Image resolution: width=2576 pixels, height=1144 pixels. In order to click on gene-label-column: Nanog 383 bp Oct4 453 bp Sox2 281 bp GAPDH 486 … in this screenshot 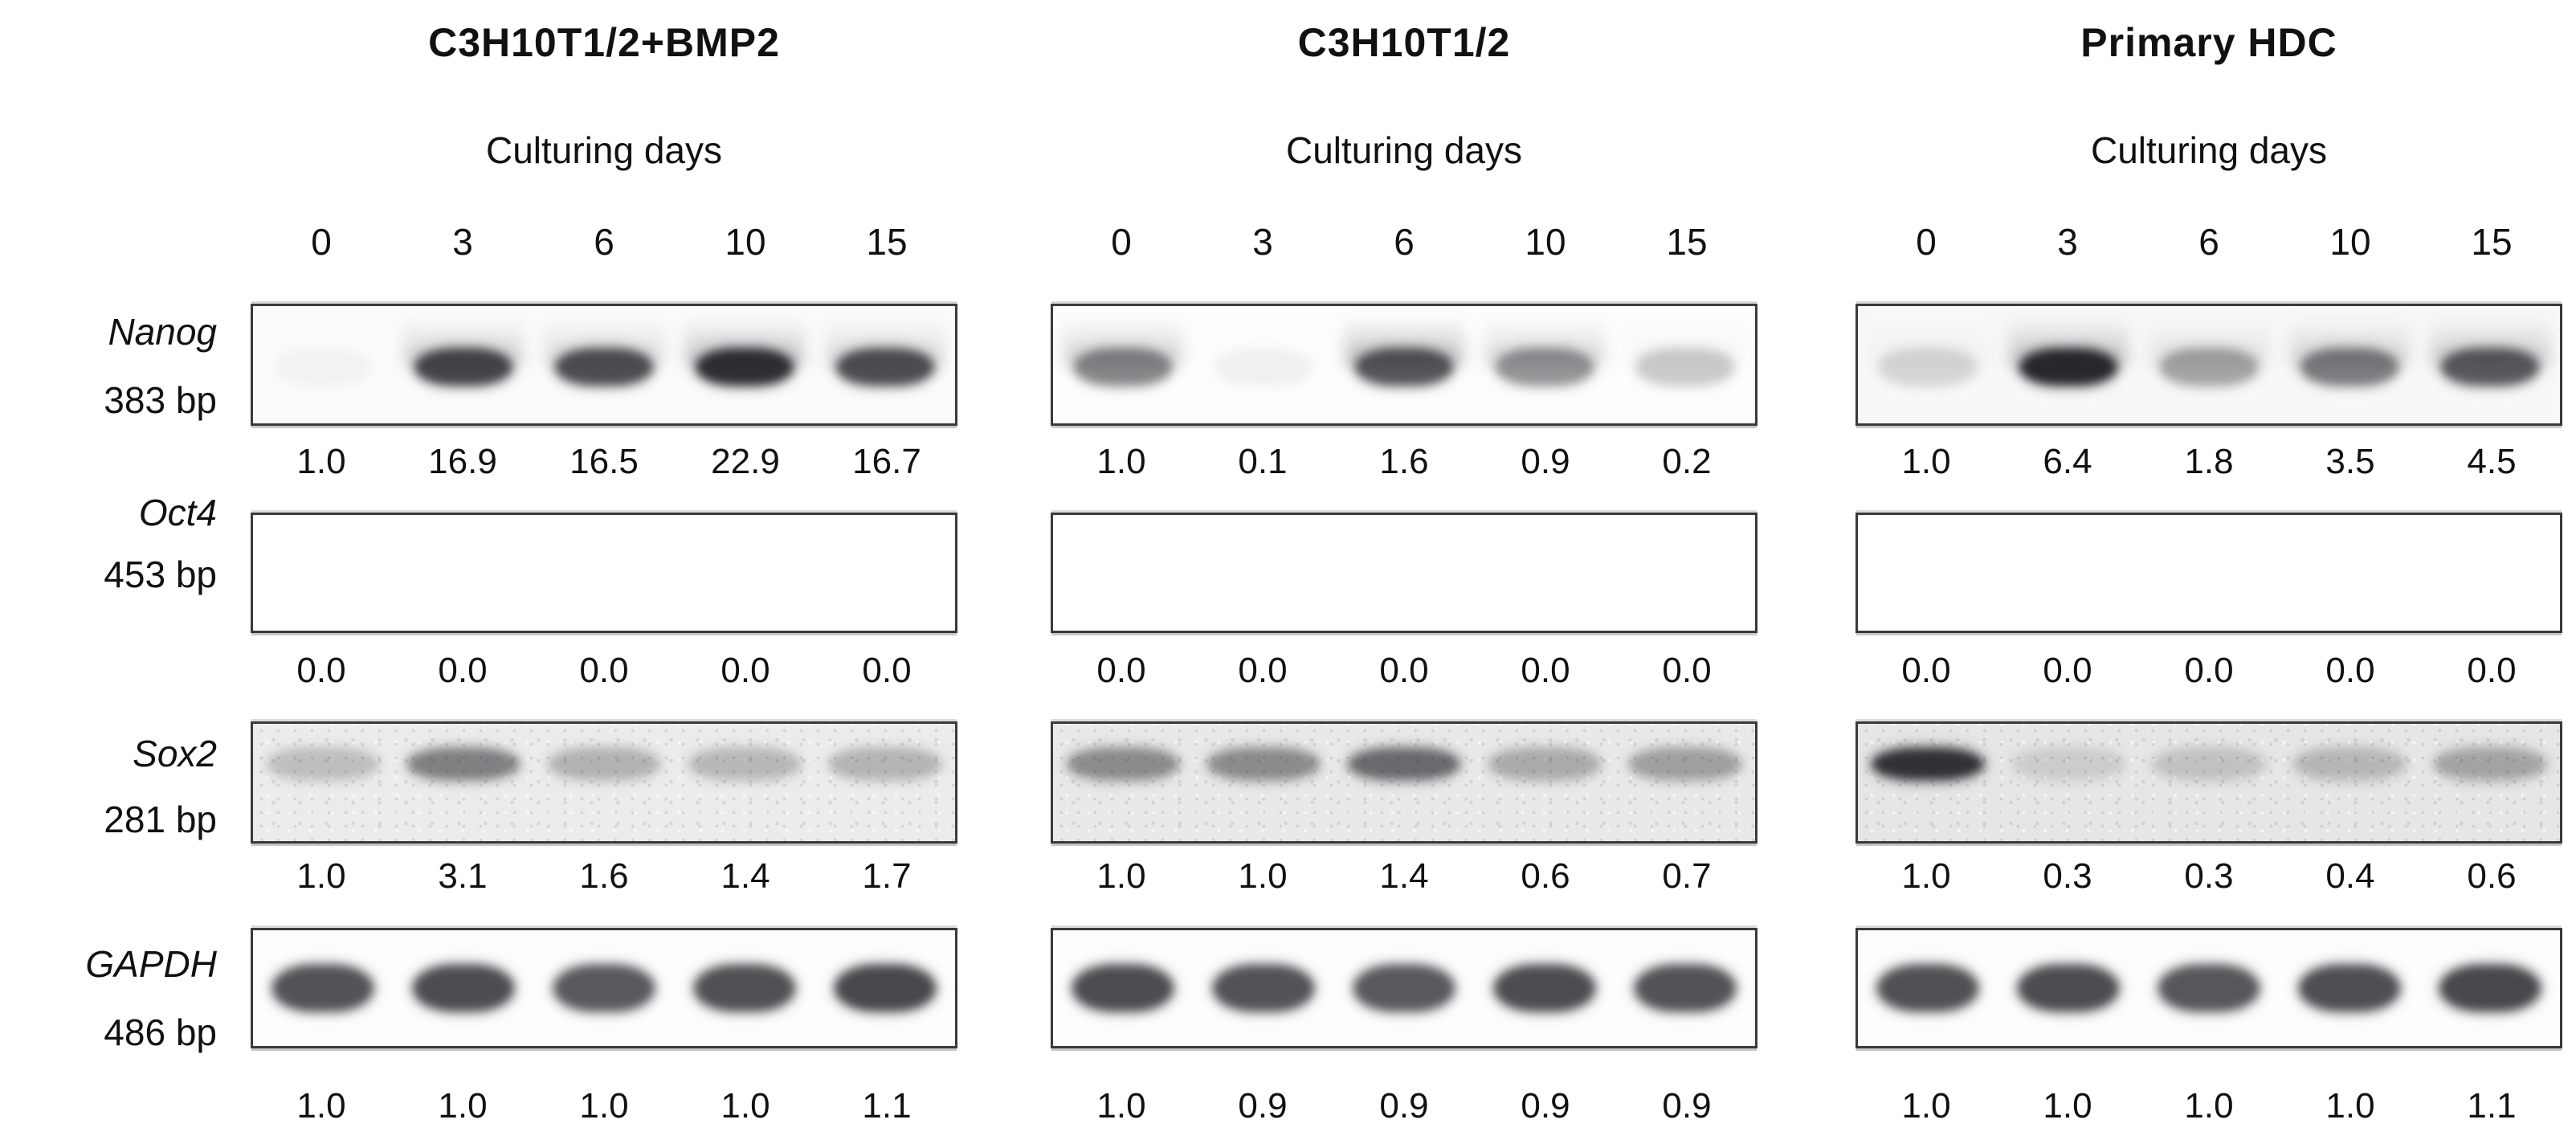, I will do `click(120, 572)`.